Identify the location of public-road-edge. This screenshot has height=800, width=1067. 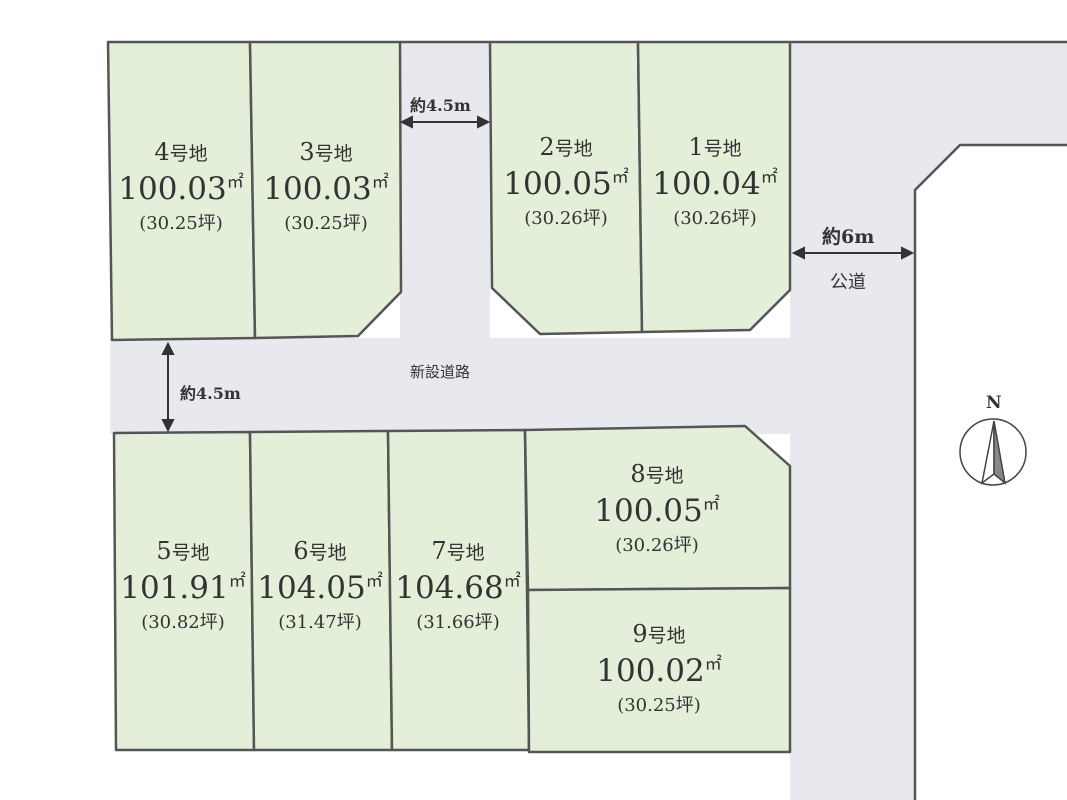
(990, 471).